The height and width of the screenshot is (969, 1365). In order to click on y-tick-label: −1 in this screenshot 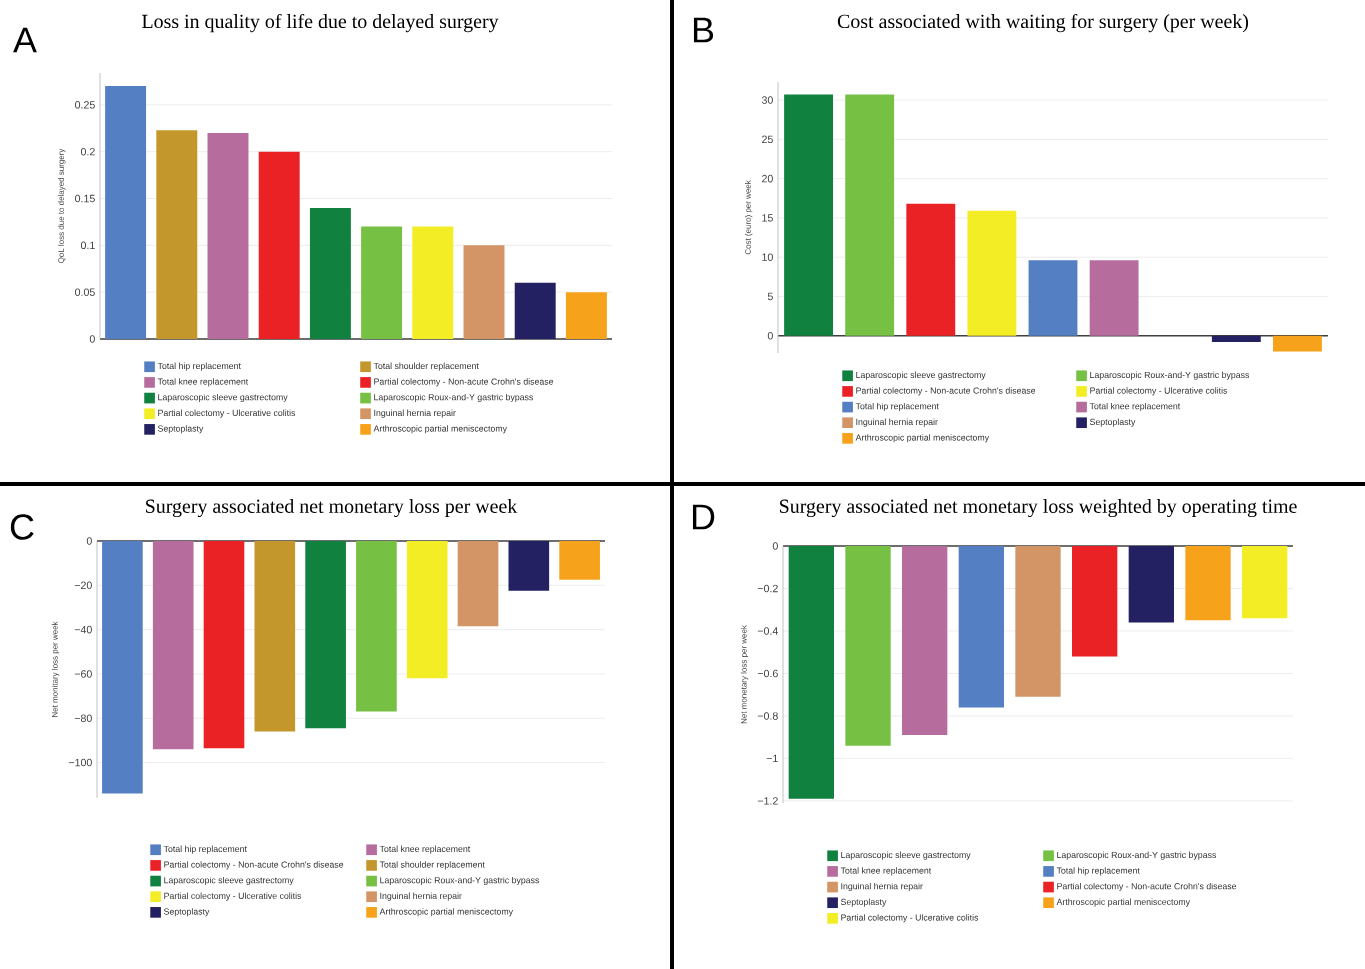, I will do `click(772, 758)`.